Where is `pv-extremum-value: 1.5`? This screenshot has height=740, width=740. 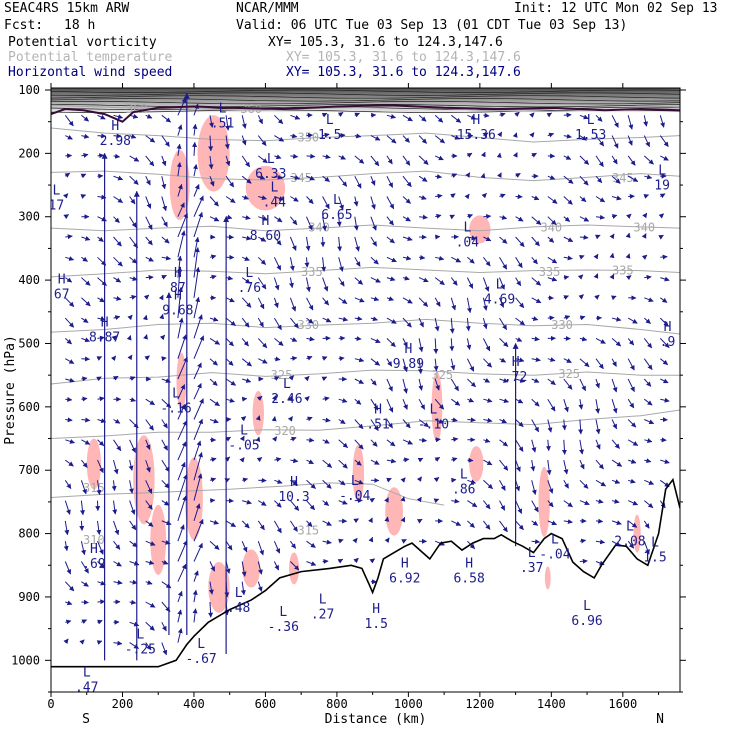
pv-extremum-value: 1.5 is located at coordinates (654, 557).